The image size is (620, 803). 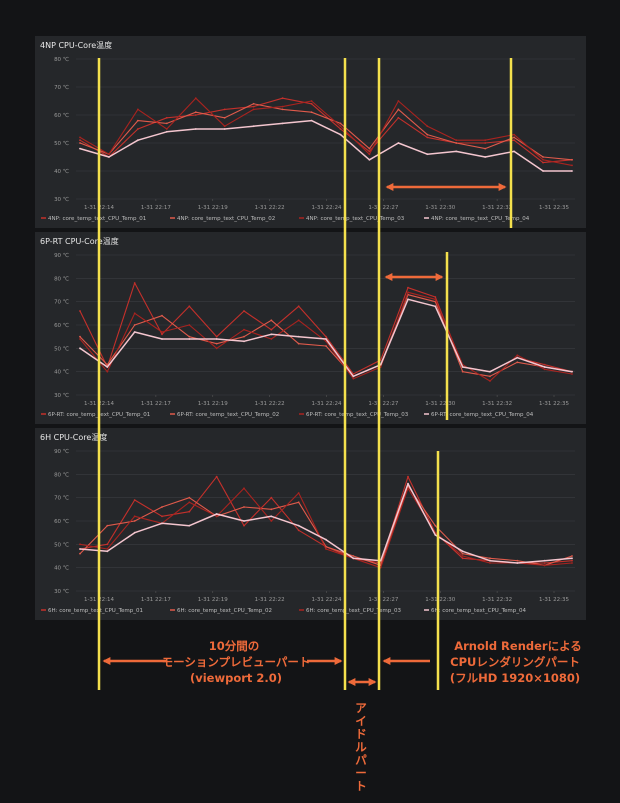 I want to click on x-tick-label: 1-31 22:24, so click(x=326, y=208).